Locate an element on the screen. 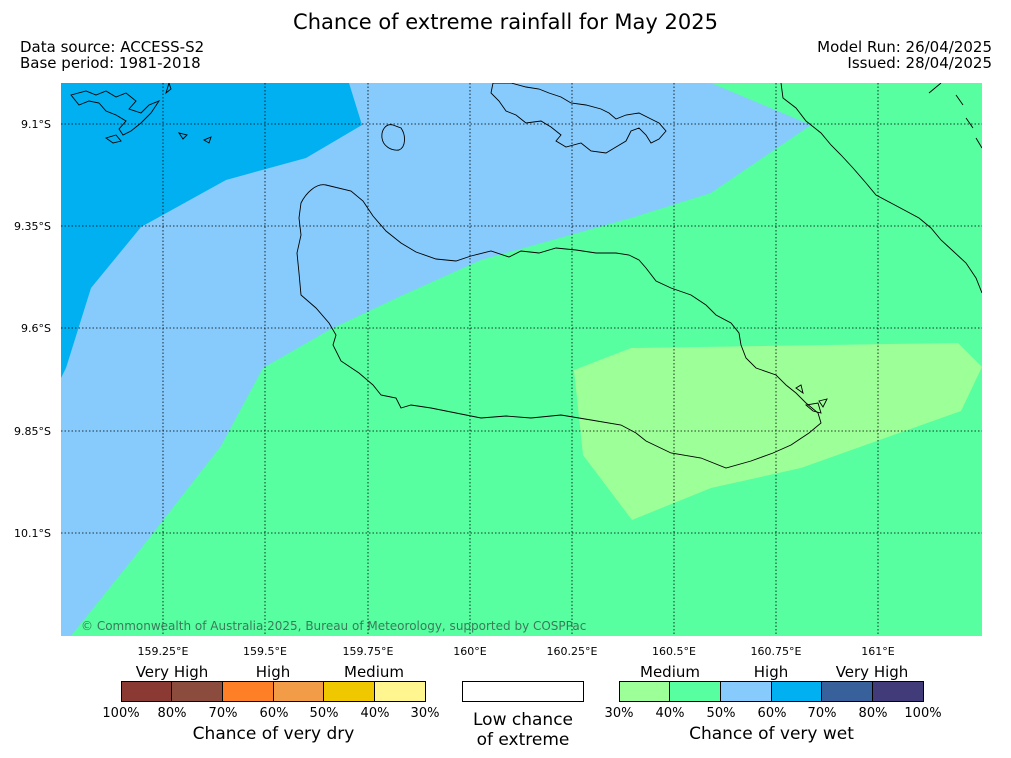  dry-cat-very-high: Very High is located at coordinates (172, 672).